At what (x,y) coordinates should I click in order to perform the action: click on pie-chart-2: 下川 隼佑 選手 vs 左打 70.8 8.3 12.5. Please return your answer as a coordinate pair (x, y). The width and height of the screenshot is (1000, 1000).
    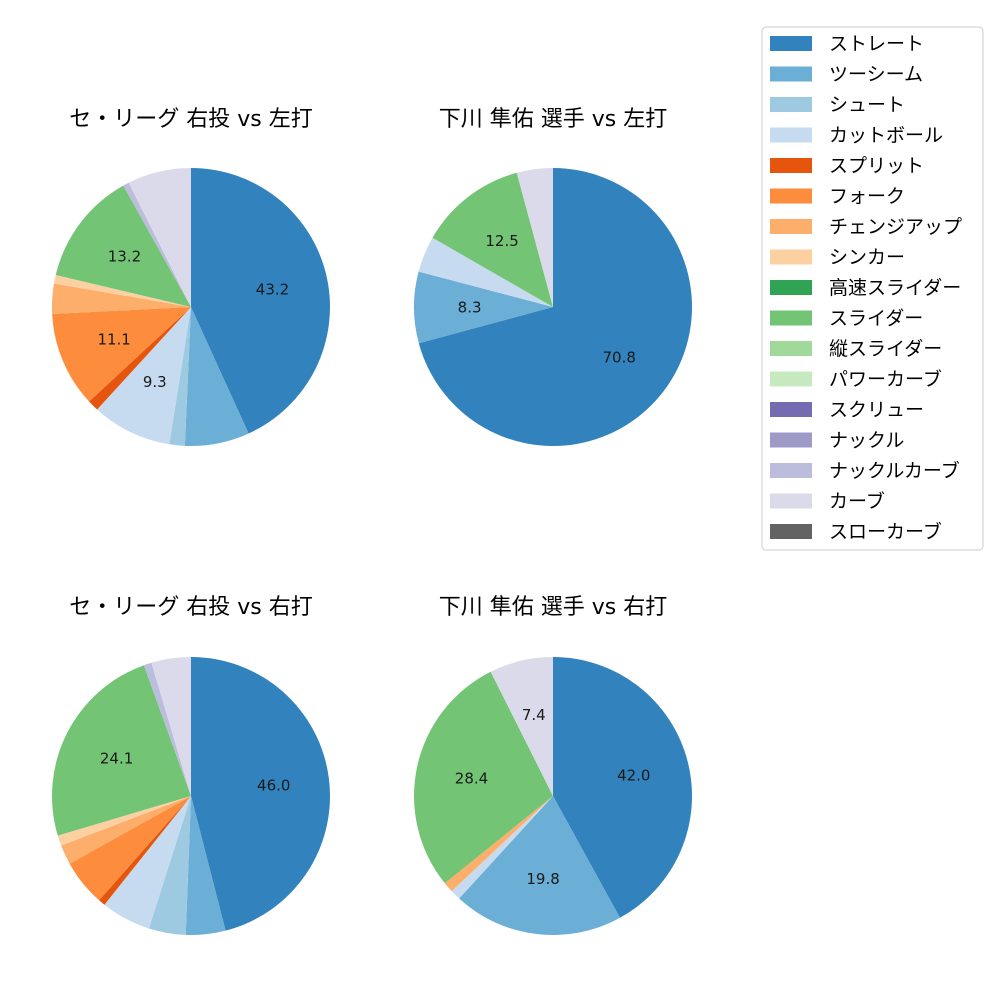
    Looking at the image, I should click on (553, 276).